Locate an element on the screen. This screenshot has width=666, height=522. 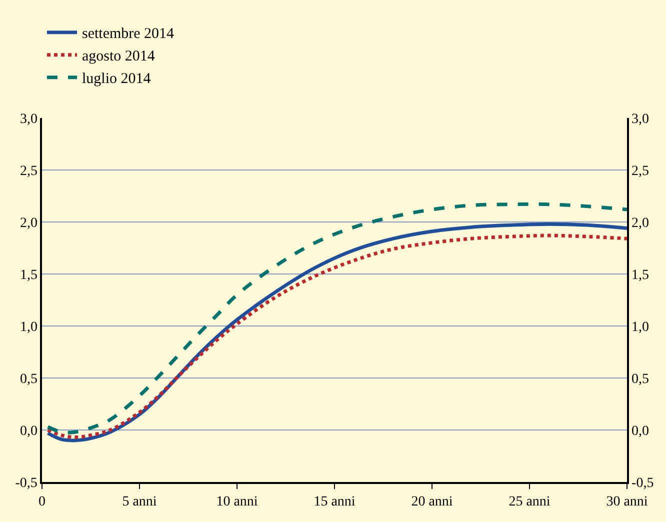
y-tick-label: 3,0 is located at coordinates (29, 119).